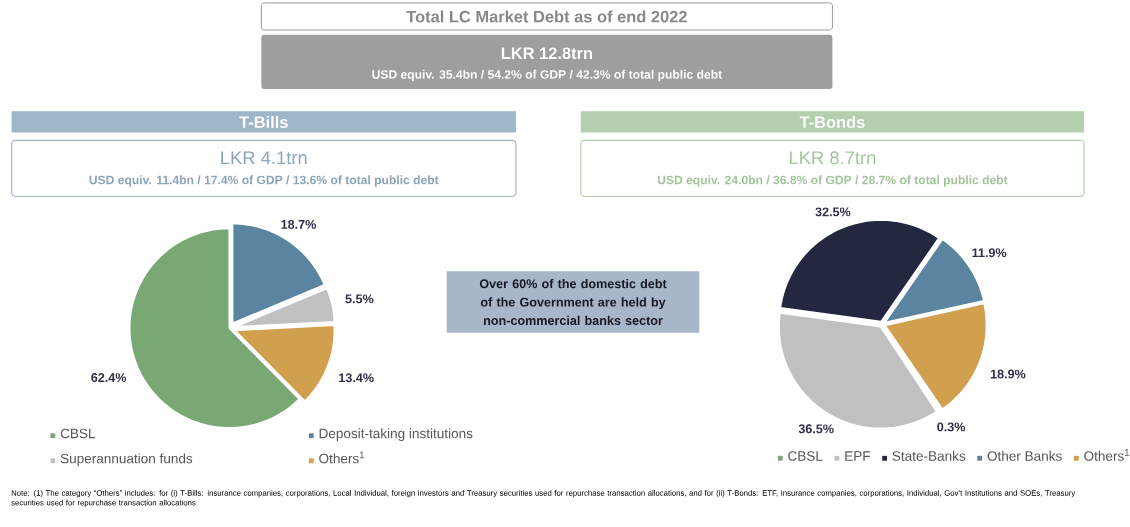 The height and width of the screenshot is (527, 1130). I want to click on text: Over 60% of the domestic debt of the Government are held by non-commercial banks sector, so click(573, 302).